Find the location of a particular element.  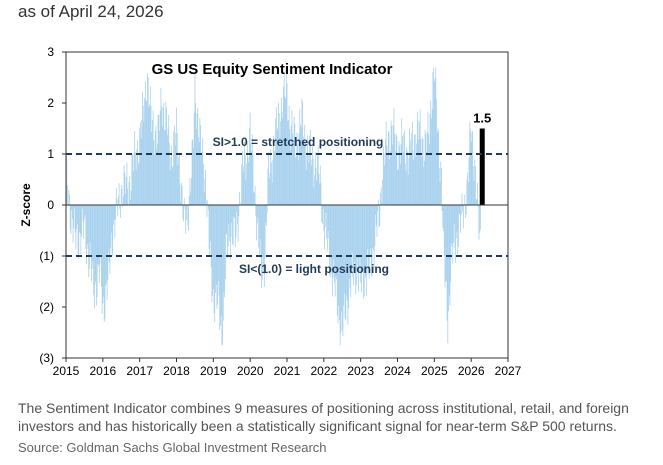

x-tick-label: 2026 is located at coordinates (471, 371).